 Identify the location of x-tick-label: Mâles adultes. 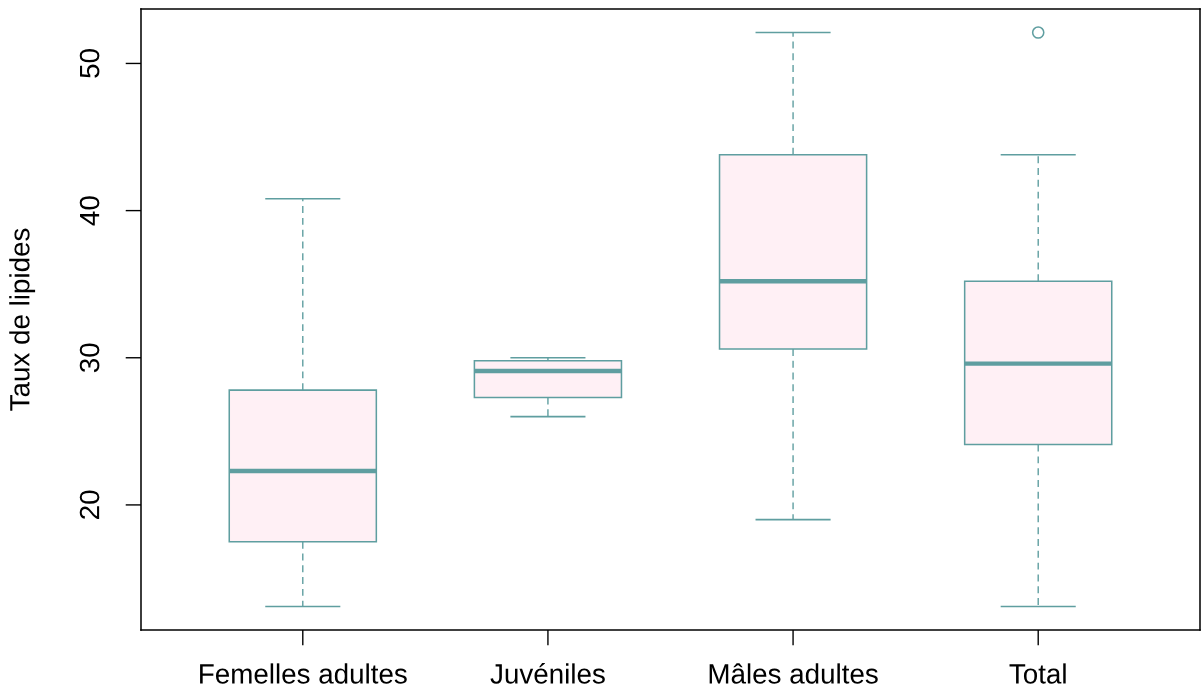
(793, 673).